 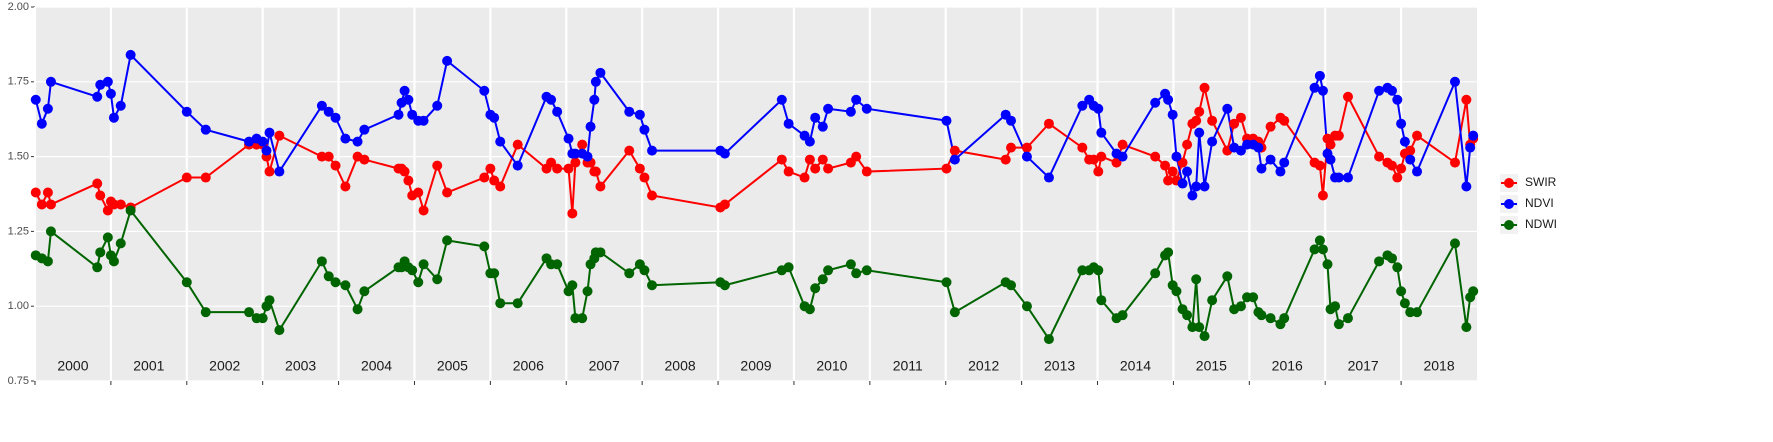 What do you see at coordinates (983, 366) in the screenshot?
I see `year-label: 2012` at bounding box center [983, 366].